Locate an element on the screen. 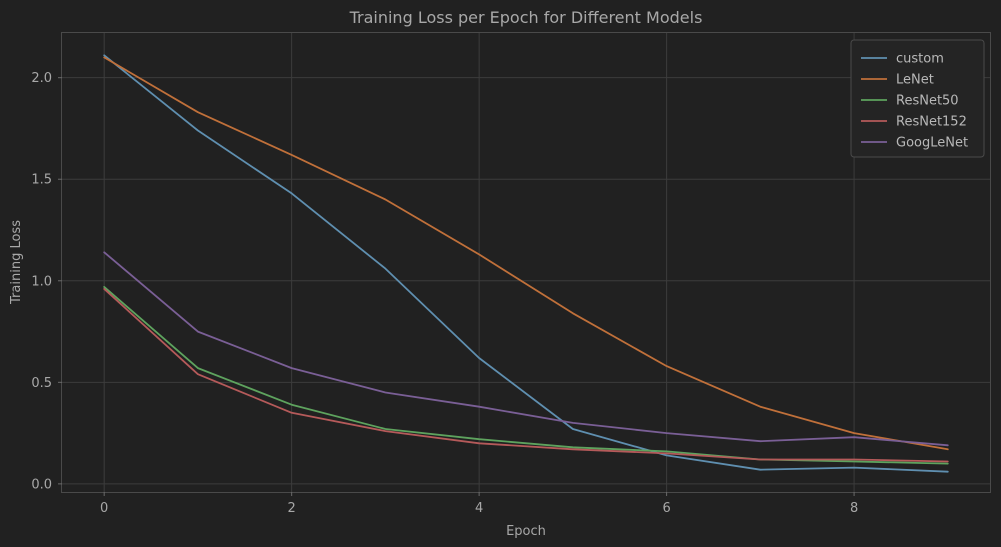 The image size is (1001, 547). legend-label: custom is located at coordinates (920, 59).